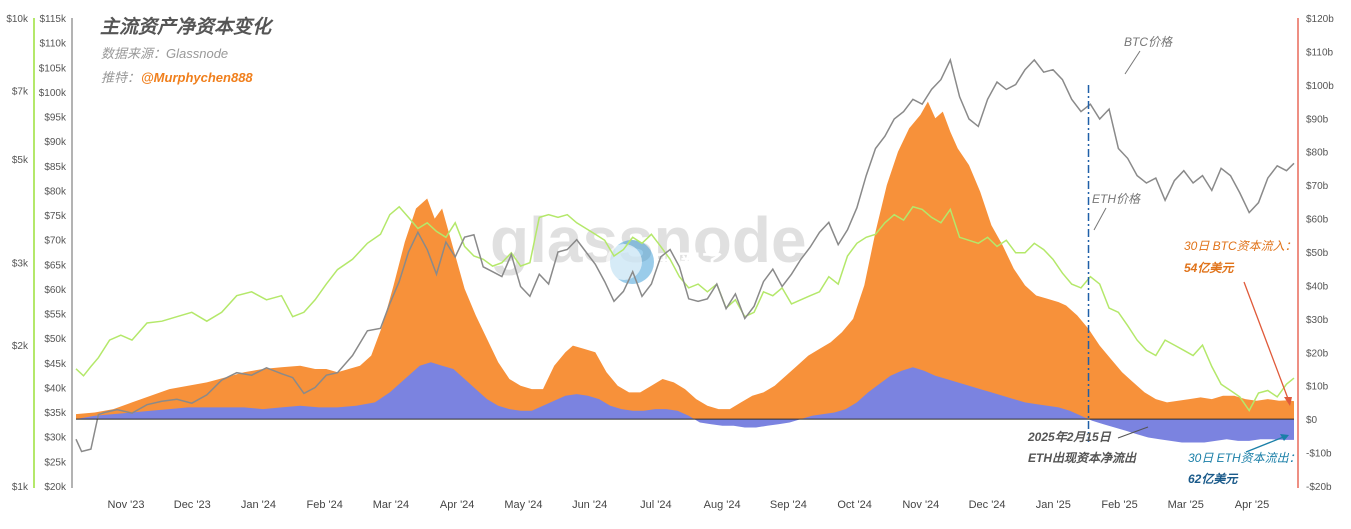 The image size is (1351, 529). What do you see at coordinates (1317, 286) in the screenshot?
I see `flow-tick-label: $40b` at bounding box center [1317, 286].